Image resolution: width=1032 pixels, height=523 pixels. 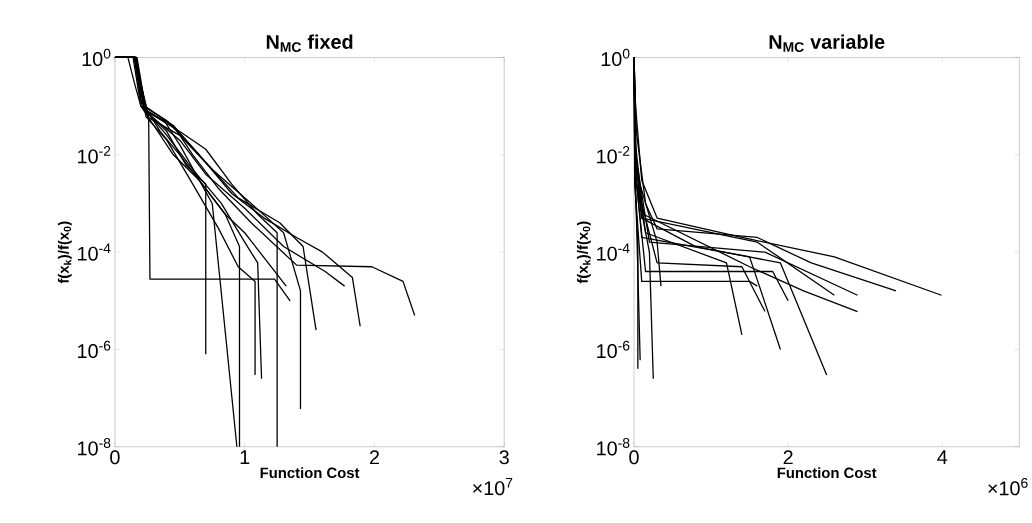 What do you see at coordinates (827, 43) in the screenshot?
I see `chart-title: N$_{MC}$ variable` at bounding box center [827, 43].